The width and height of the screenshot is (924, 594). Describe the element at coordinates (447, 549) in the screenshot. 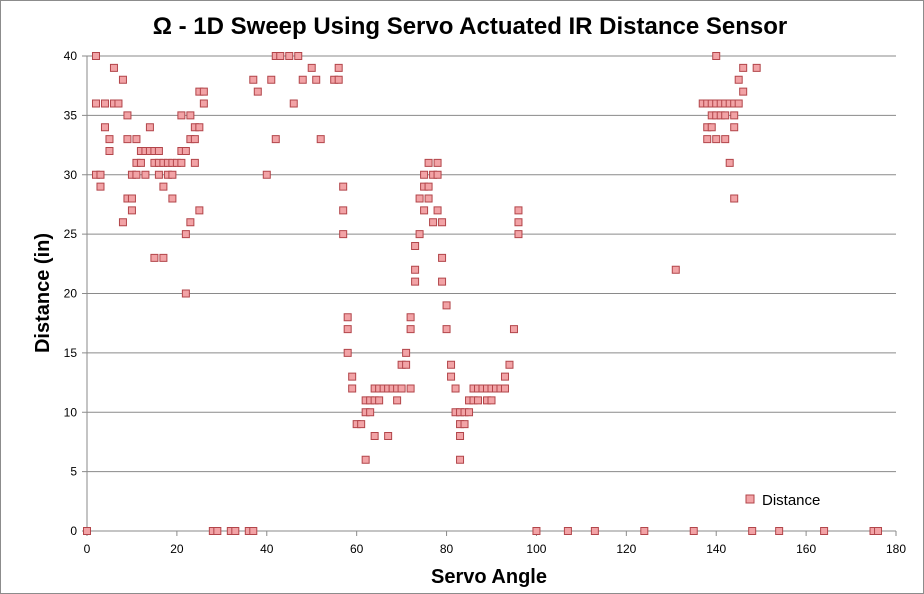

I see `x-tick-label: 80` at that location.